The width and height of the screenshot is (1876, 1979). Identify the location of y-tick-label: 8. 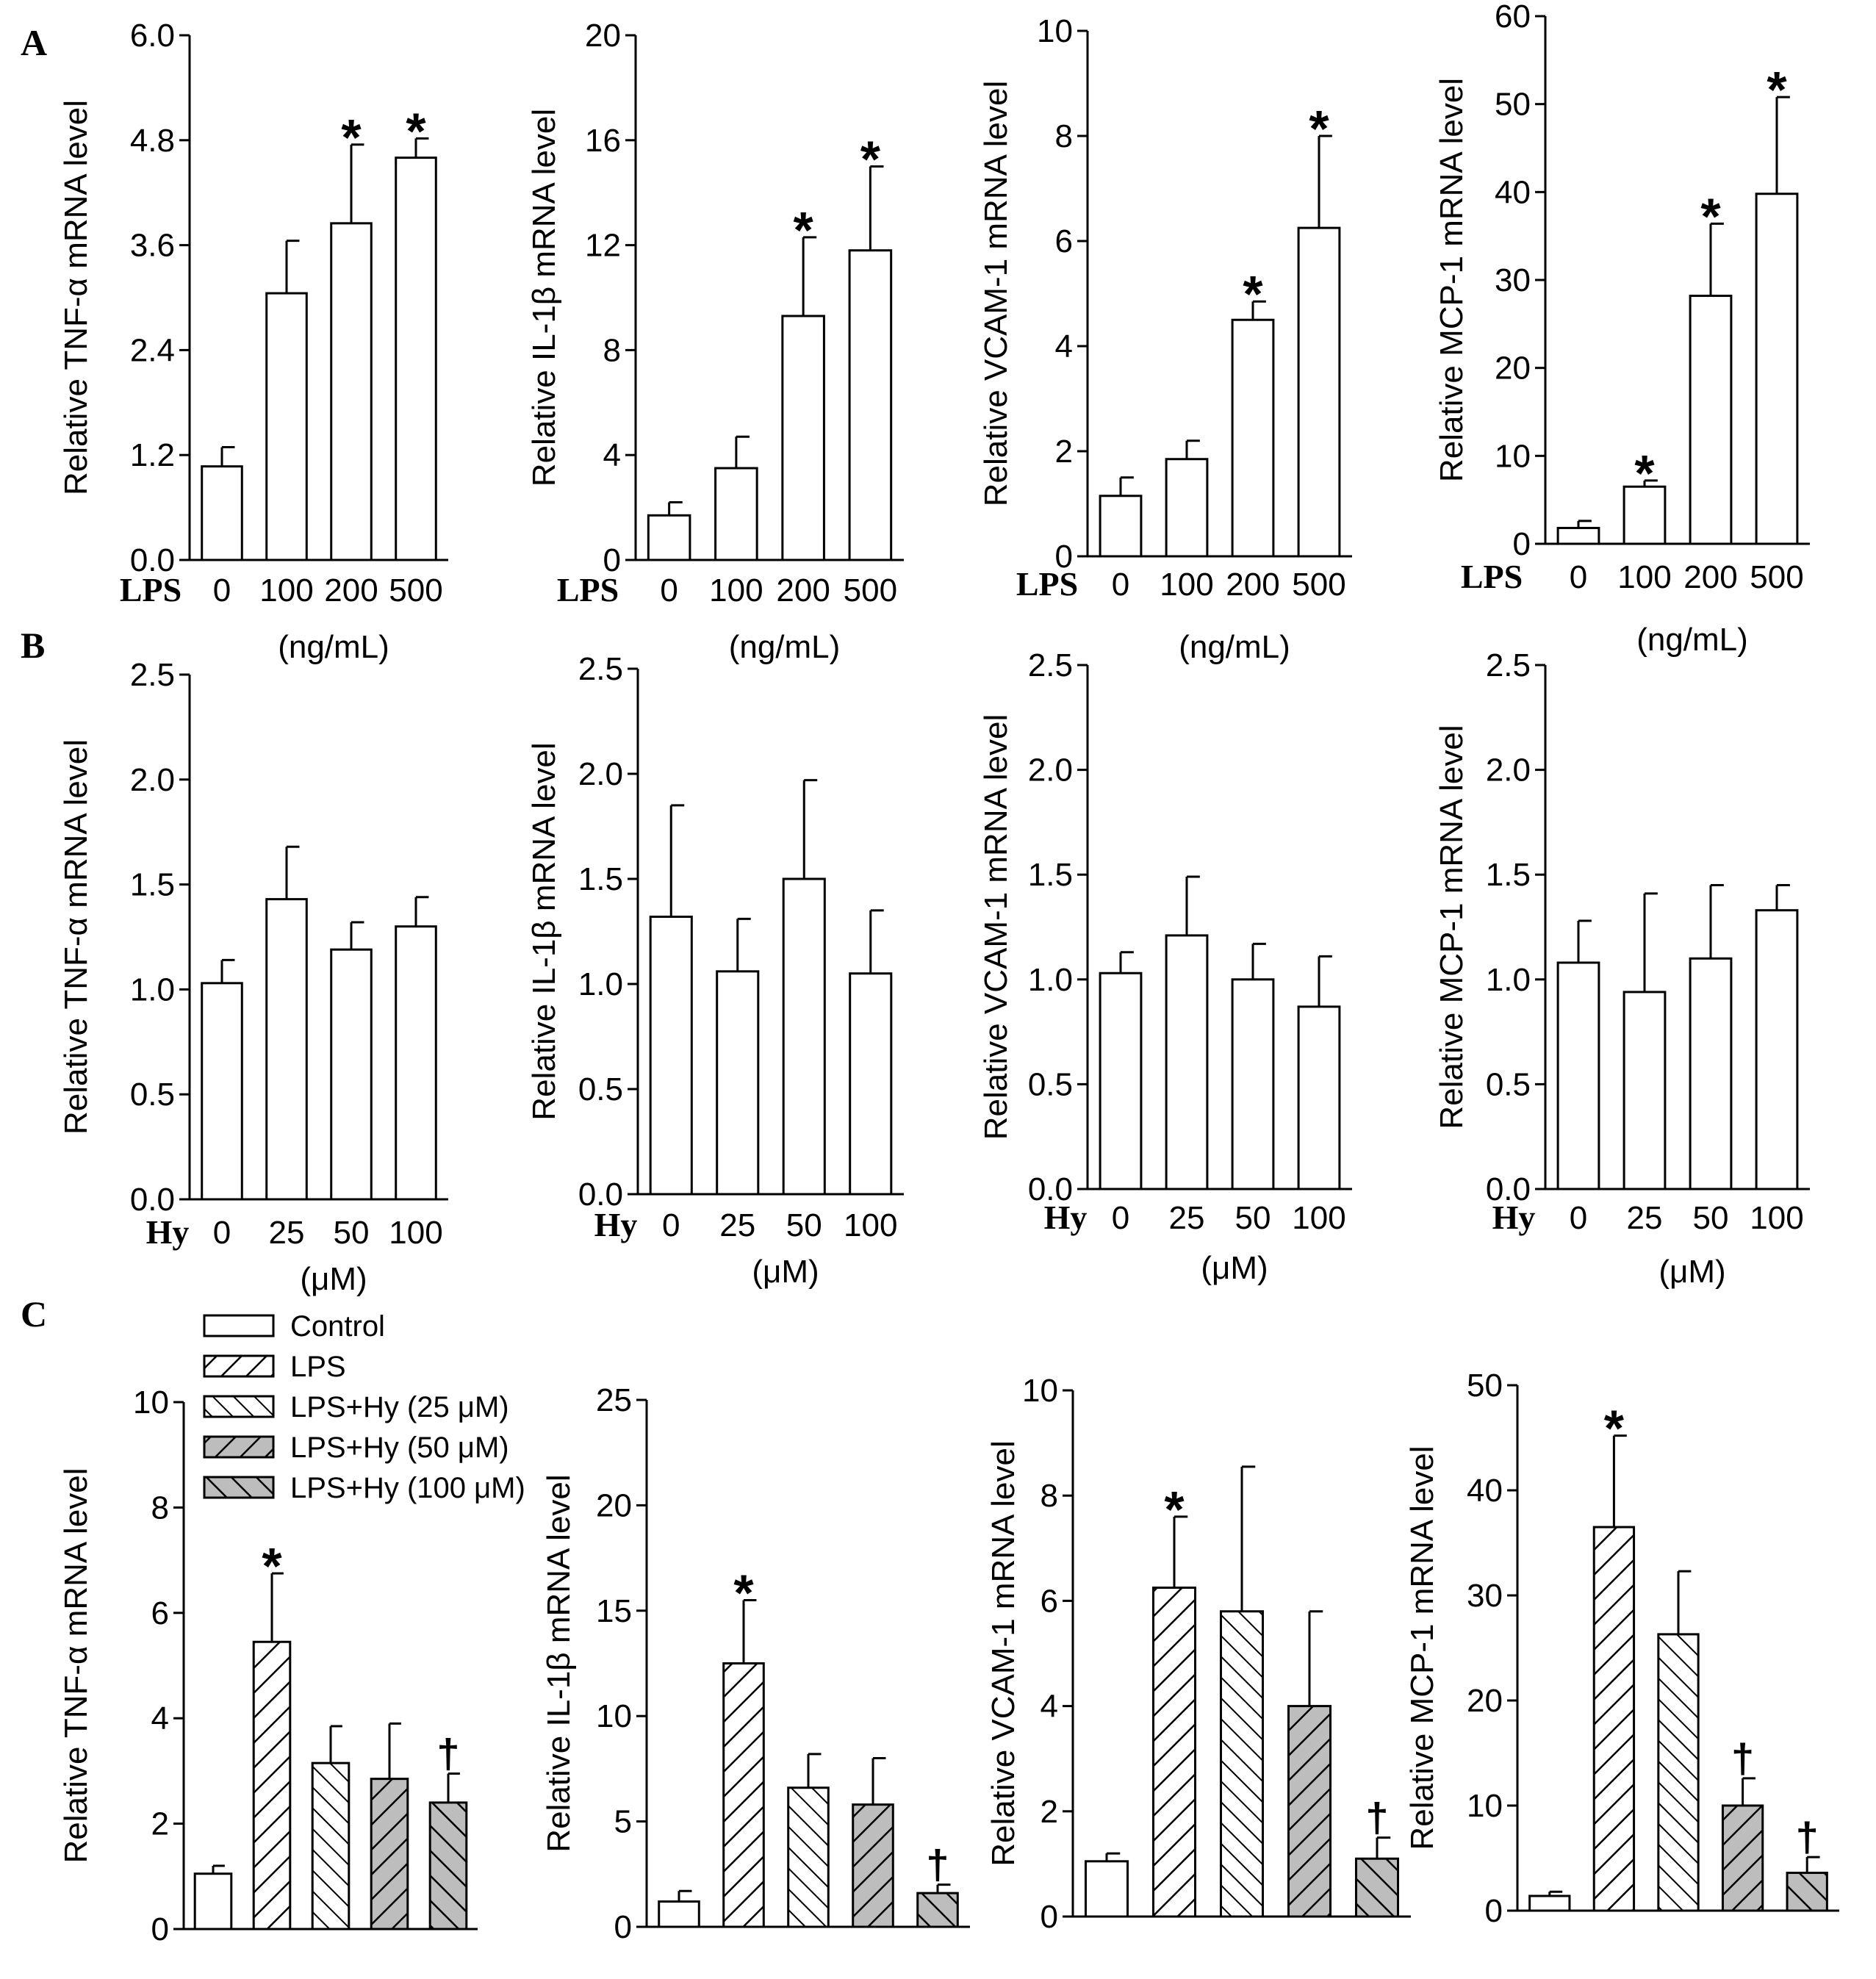
(160, 1508).